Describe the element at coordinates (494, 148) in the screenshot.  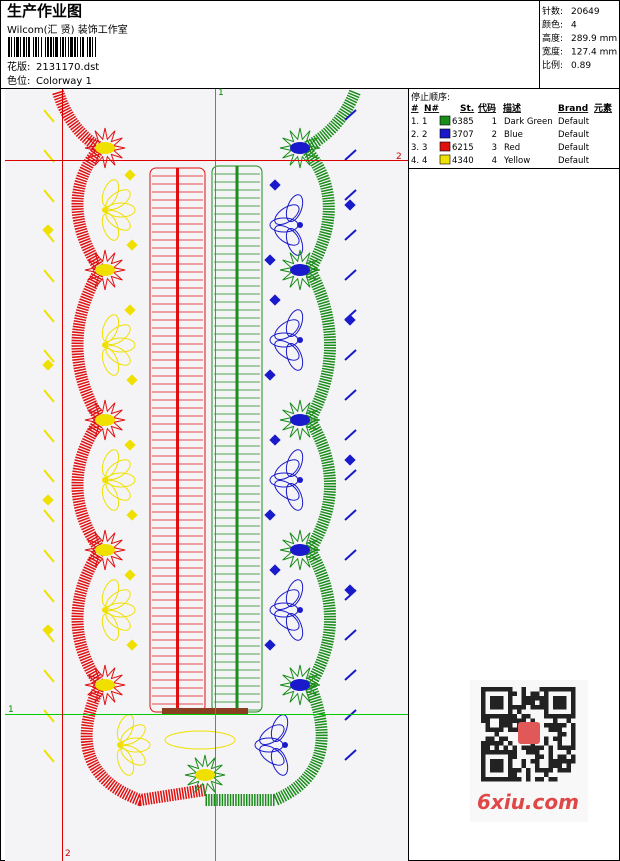
I see `row-code: 3` at that location.